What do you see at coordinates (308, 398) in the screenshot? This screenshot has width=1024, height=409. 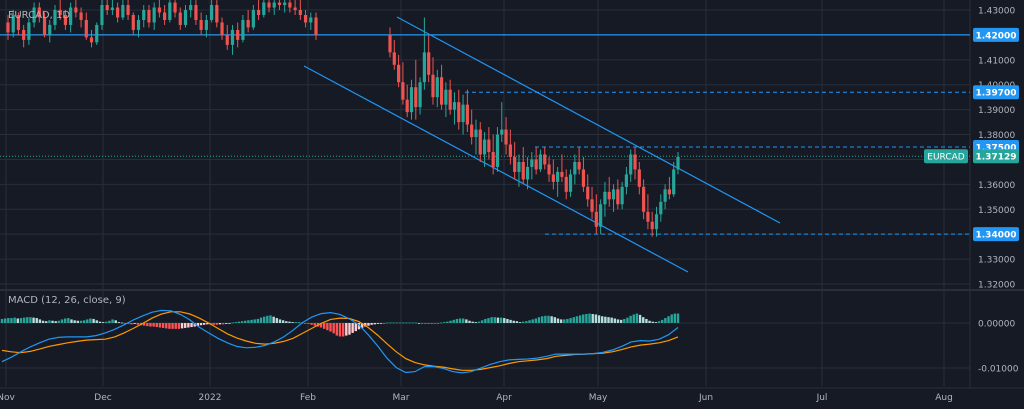 I see `time-tick-label: Feb` at bounding box center [308, 398].